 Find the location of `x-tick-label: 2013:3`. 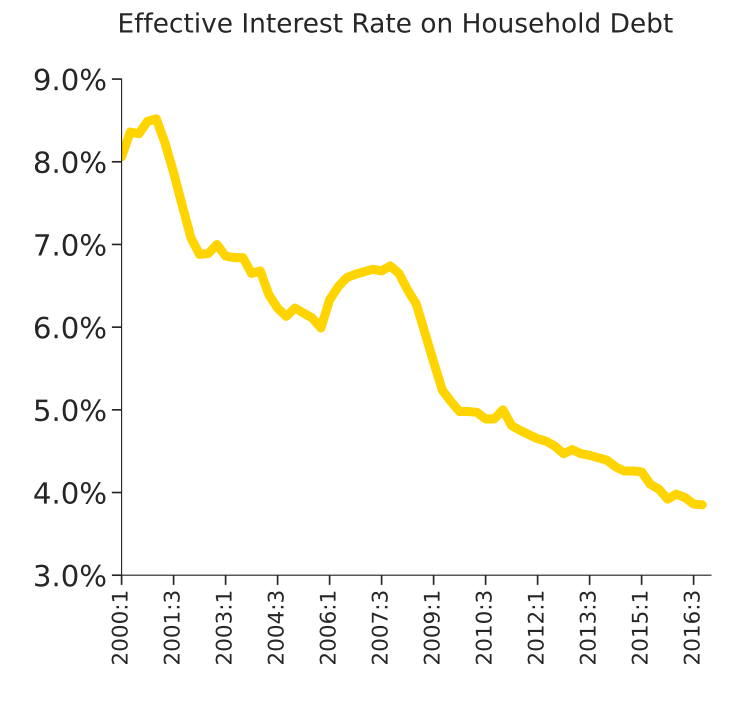

x-tick-label: 2013:3 is located at coordinates (588, 628).